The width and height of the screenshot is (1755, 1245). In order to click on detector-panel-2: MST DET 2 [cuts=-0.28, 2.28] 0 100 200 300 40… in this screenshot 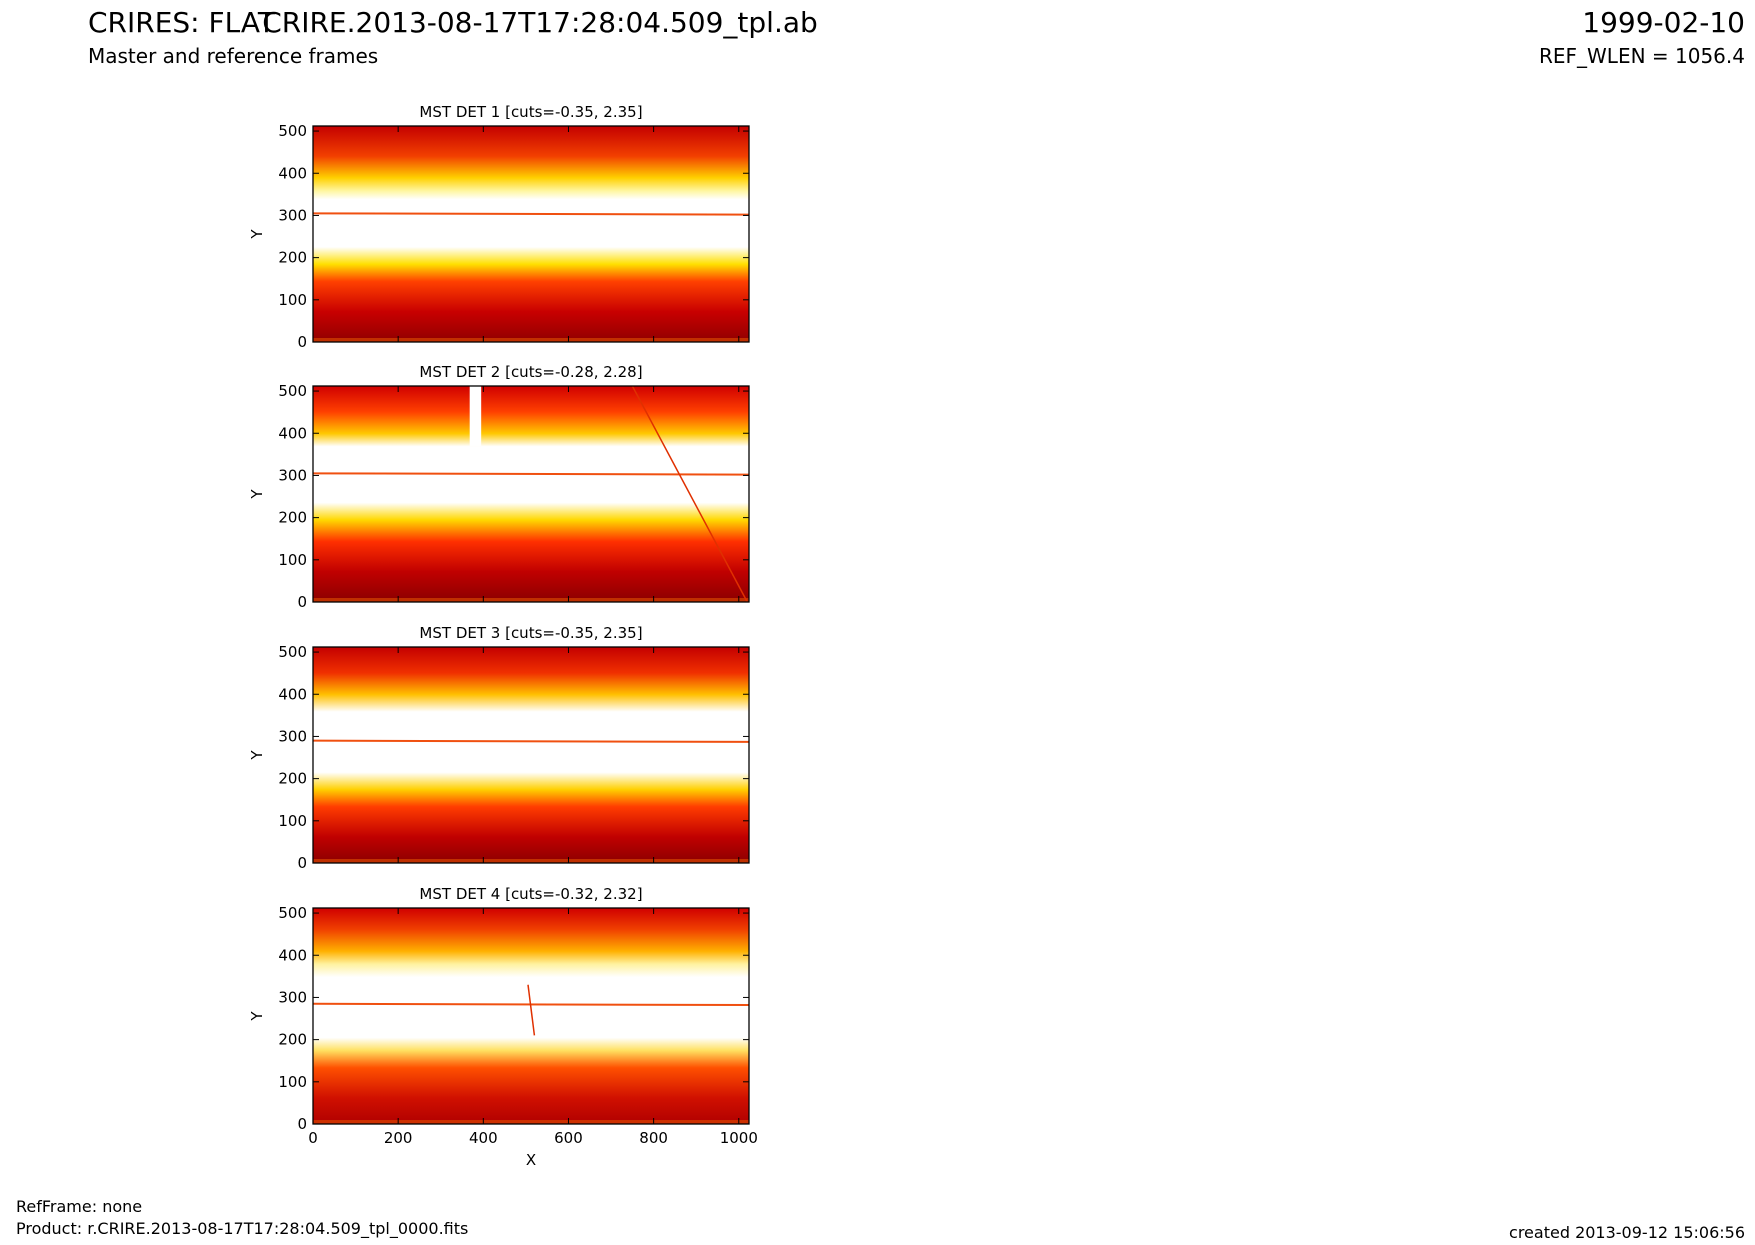, I will do `click(499, 487)`.